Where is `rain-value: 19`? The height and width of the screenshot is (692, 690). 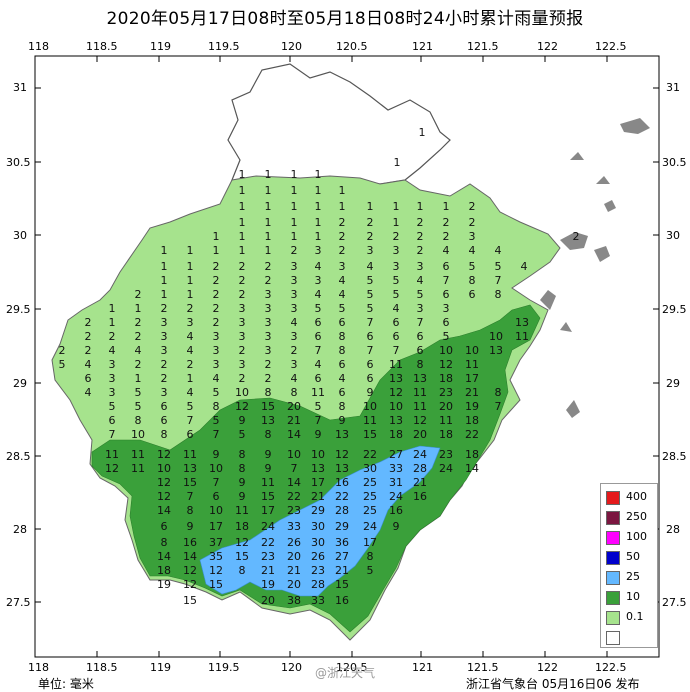
rain-value: 19 is located at coordinates (164, 584).